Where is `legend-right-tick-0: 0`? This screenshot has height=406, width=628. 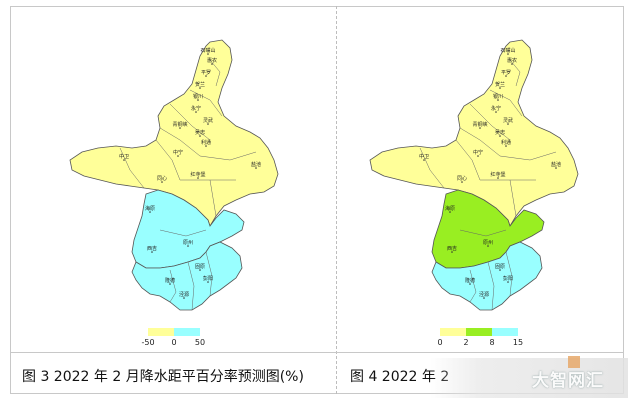 legend-right-tick-0: 0 is located at coordinates (440, 342).